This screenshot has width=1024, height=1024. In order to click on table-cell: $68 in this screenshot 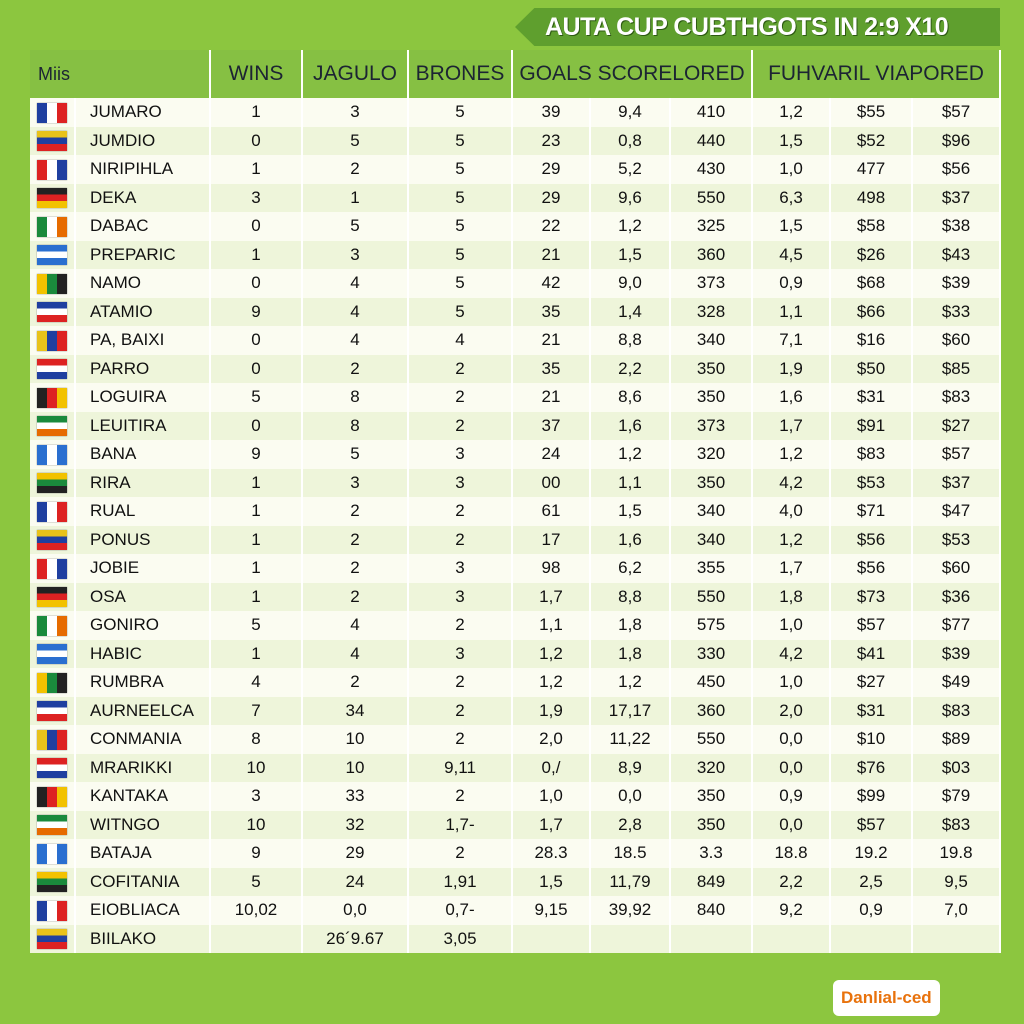, I will do `click(872, 283)`.